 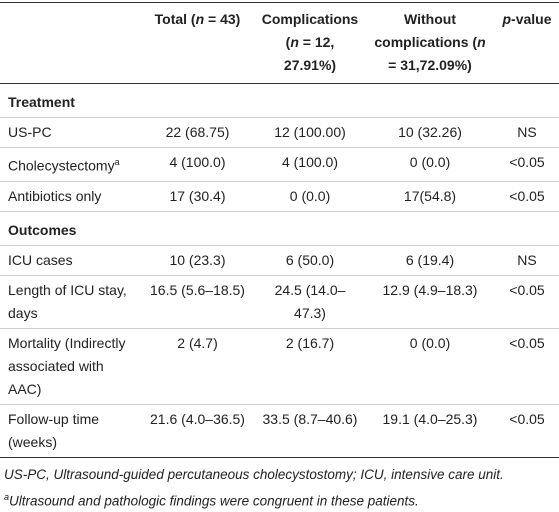 What do you see at coordinates (175, 19) in the screenshot?
I see `header-text: Total (` at bounding box center [175, 19].